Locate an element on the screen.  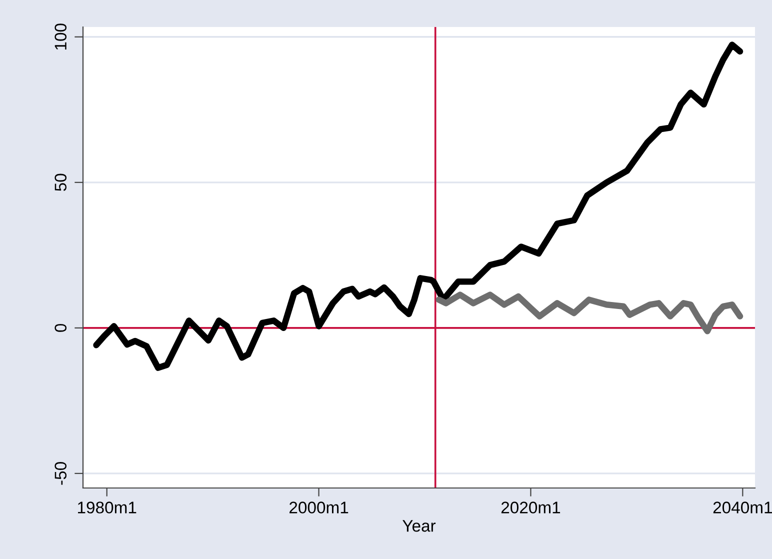
y-tick-label: -50 is located at coordinates (60, 473).